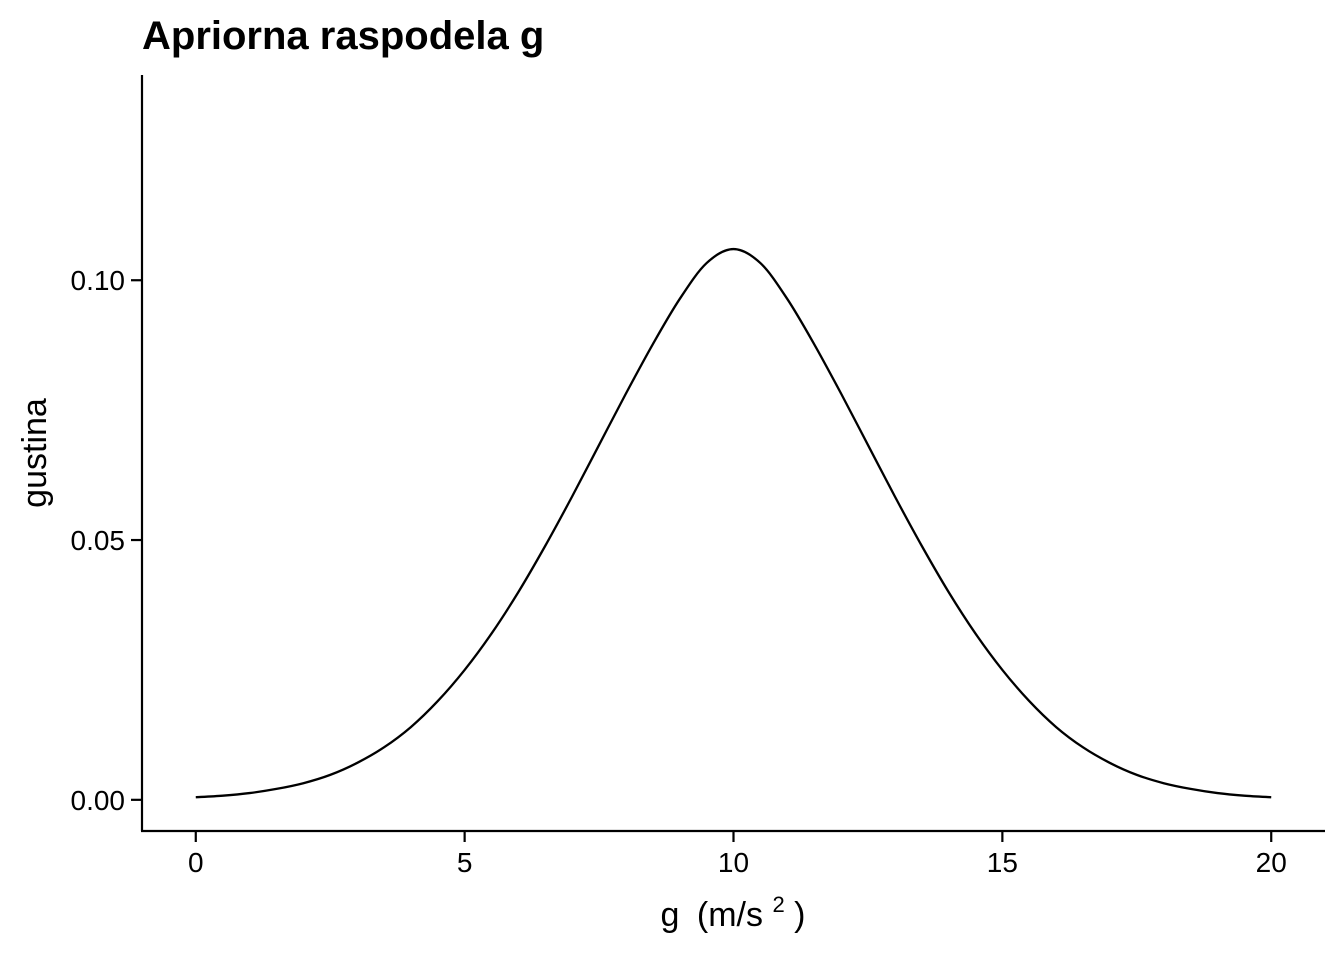  What do you see at coordinates (35, 453) in the screenshot?
I see `y-axis-label: gustina` at bounding box center [35, 453].